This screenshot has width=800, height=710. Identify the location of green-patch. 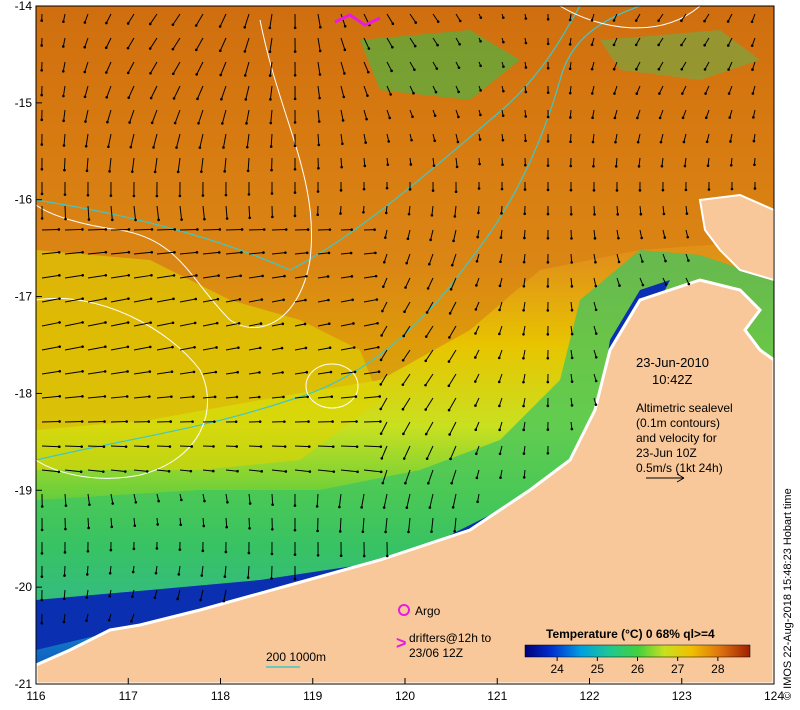
(680, 55).